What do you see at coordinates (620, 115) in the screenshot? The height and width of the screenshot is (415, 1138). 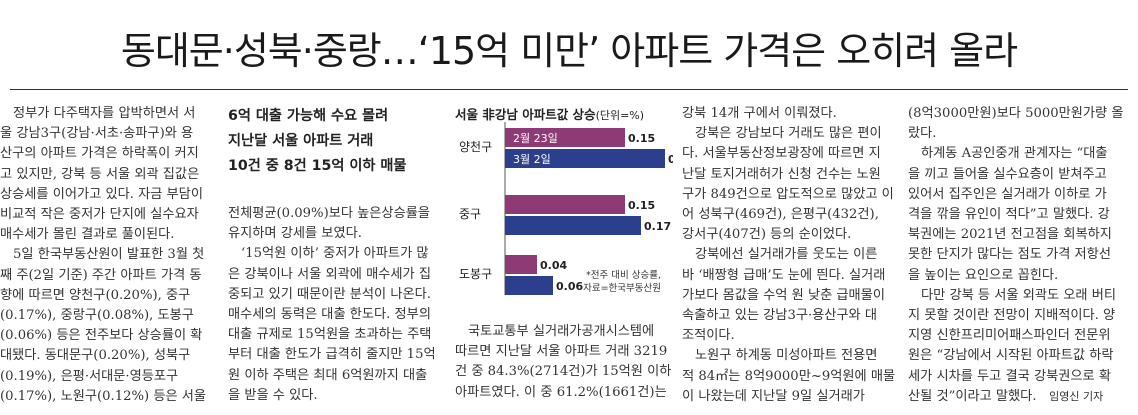 I see `chart-unit: (단위=%)` at bounding box center [620, 115].